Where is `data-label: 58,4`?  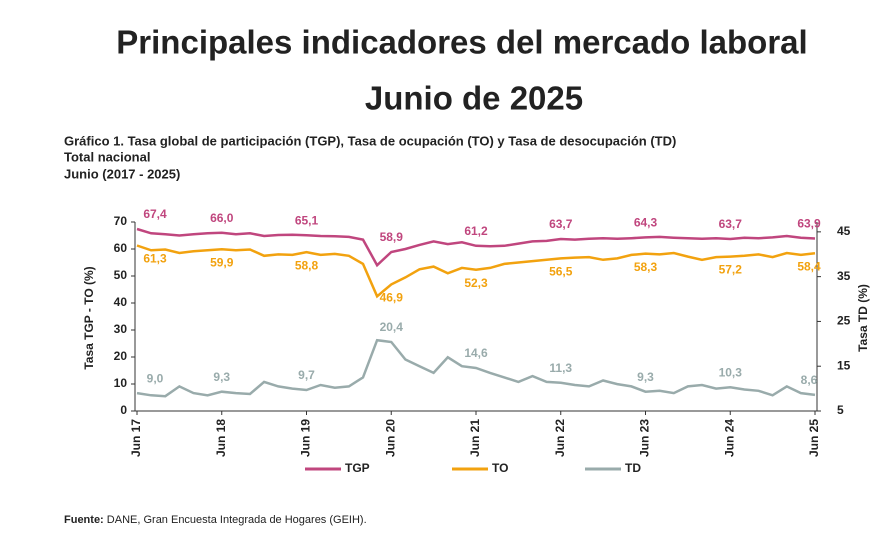 data-label: 58,4 is located at coordinates (809, 266).